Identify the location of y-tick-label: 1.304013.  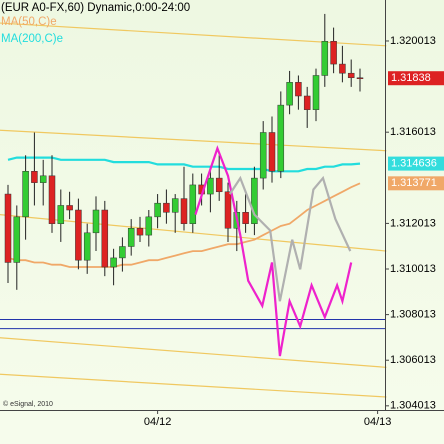
(413, 406).